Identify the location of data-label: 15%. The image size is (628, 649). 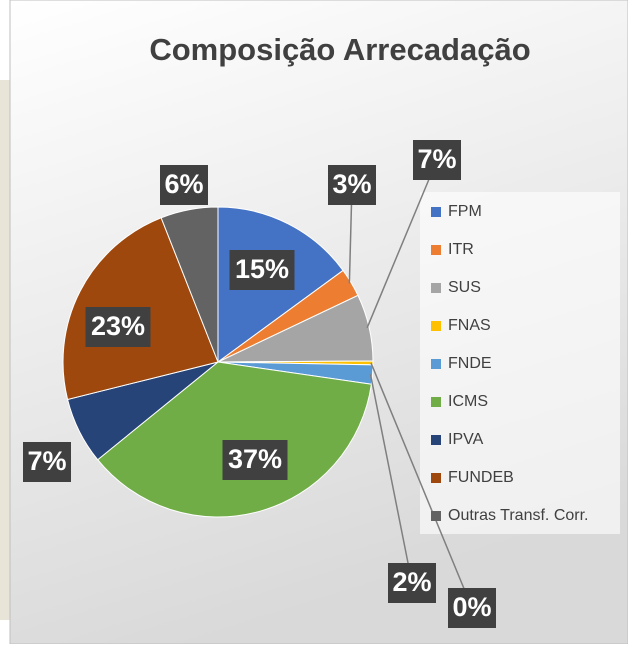
(262, 269).